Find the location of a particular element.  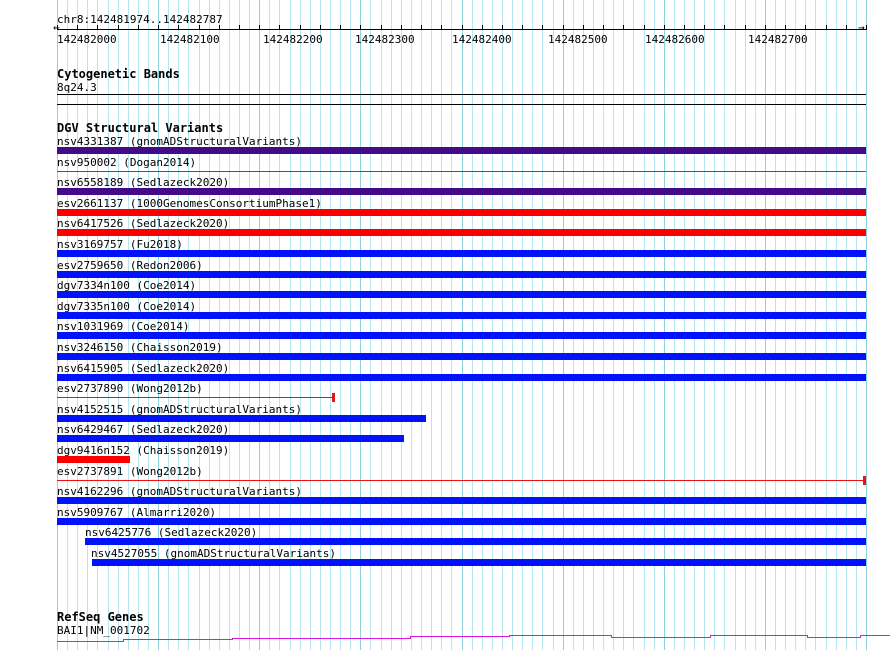

dgv-structural-variants-title: DGV Structural Variants is located at coordinates (140, 128).